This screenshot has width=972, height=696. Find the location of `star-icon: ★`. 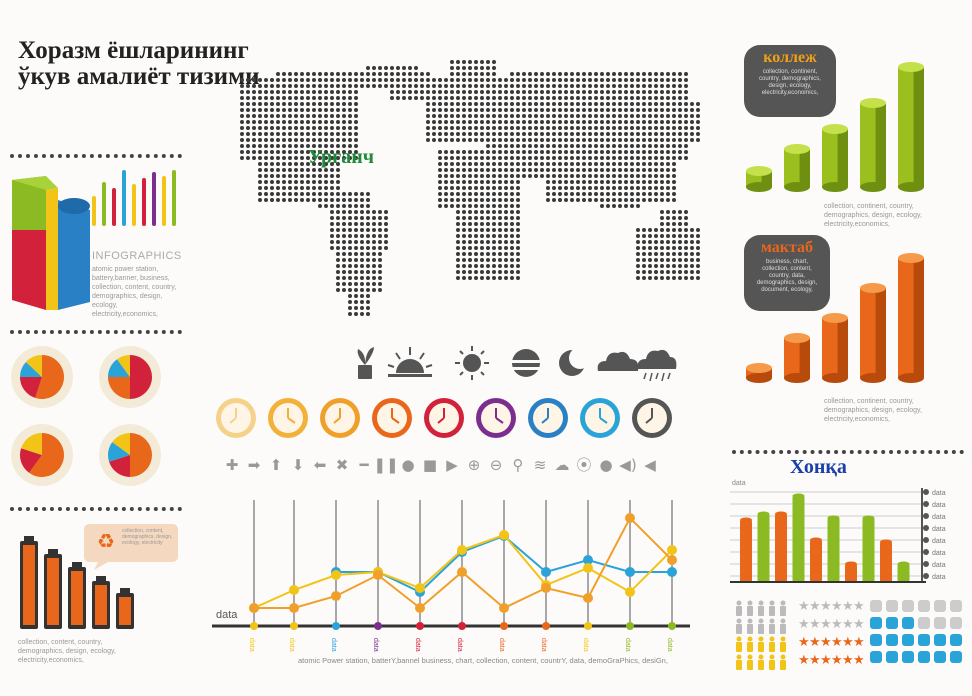

star-icon: ★ is located at coordinates (804, 624).